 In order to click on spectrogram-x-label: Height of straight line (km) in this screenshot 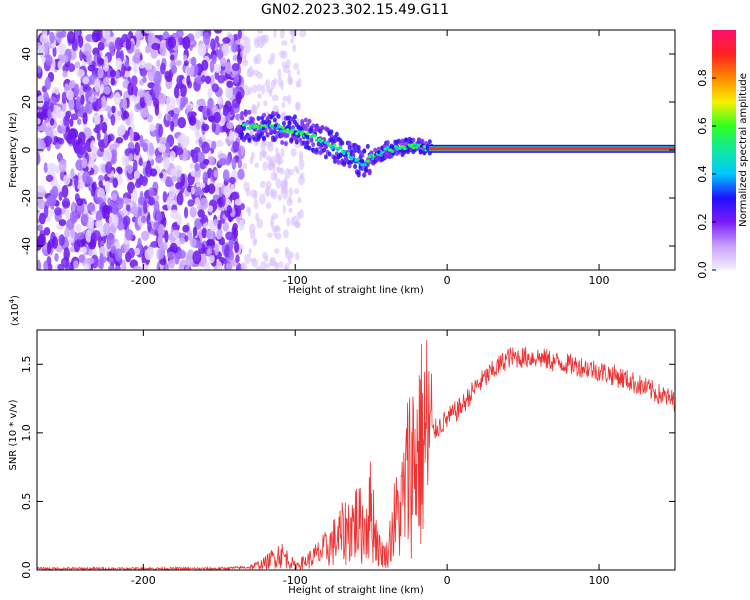, I will do `click(356, 290)`.